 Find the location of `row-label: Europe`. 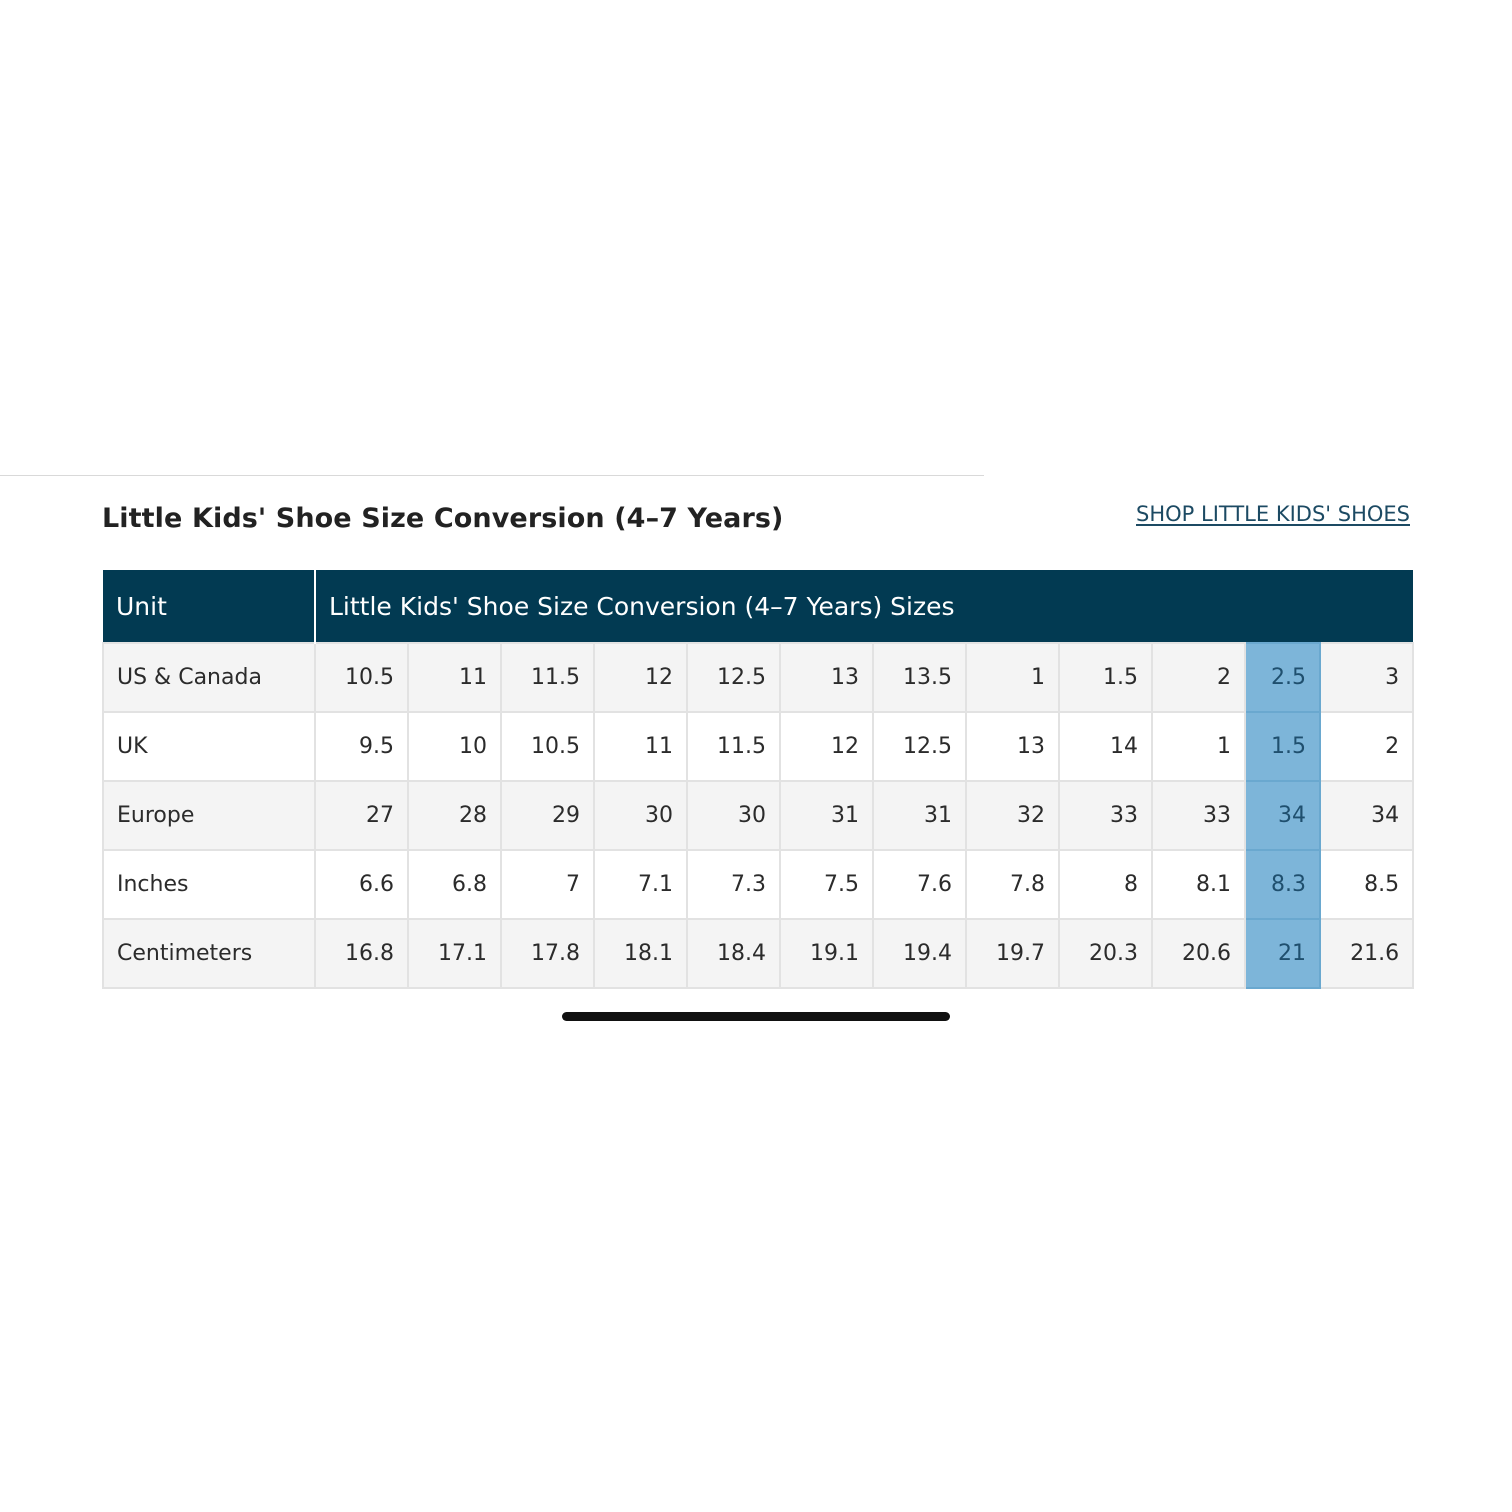

row-label: Europe is located at coordinates (209, 815).